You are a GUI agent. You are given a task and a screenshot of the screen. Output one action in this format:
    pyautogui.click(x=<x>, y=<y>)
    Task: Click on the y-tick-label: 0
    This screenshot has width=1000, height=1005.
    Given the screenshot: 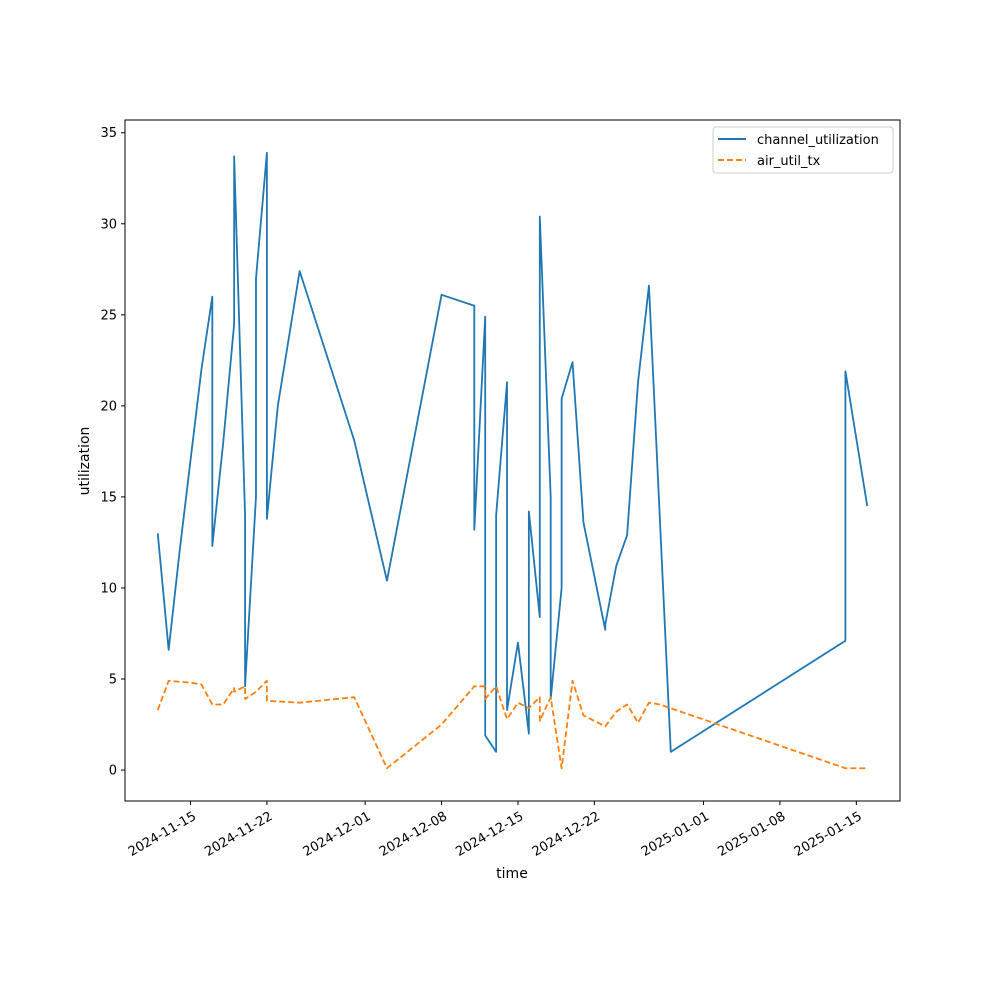 What is the action you would take?
    pyautogui.click(x=113, y=771)
    